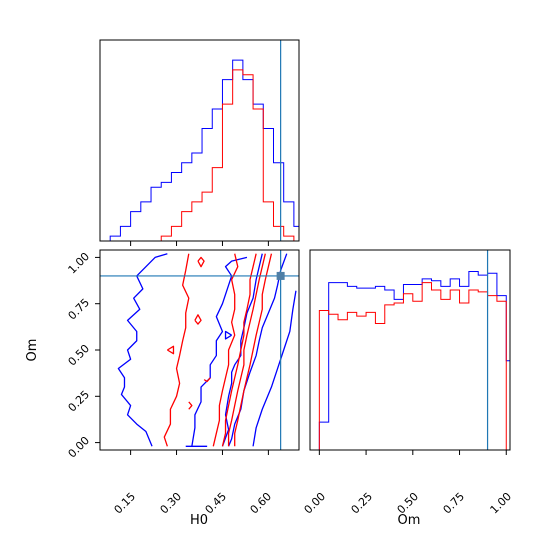  Describe the element at coordinates (362, 503) in the screenshot. I see `x-tick-label-om: 0.25` at that location.